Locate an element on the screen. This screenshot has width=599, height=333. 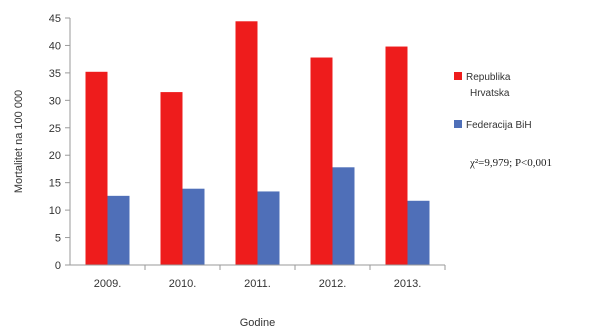
x-tick-label: 2010. is located at coordinates (183, 284).